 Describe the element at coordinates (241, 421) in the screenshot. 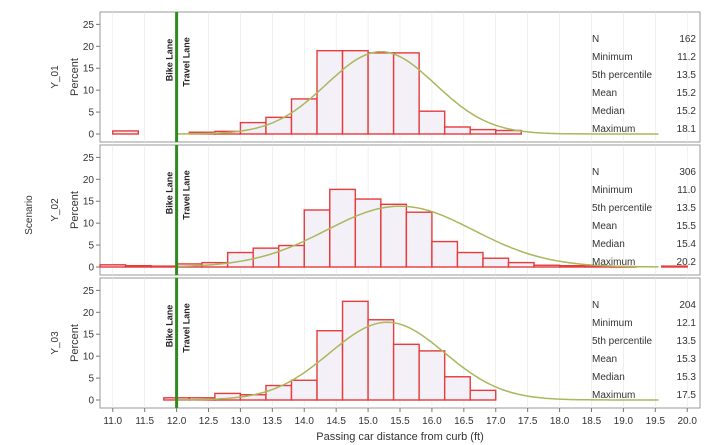

I see `x-tick-label: 13.0` at that location.